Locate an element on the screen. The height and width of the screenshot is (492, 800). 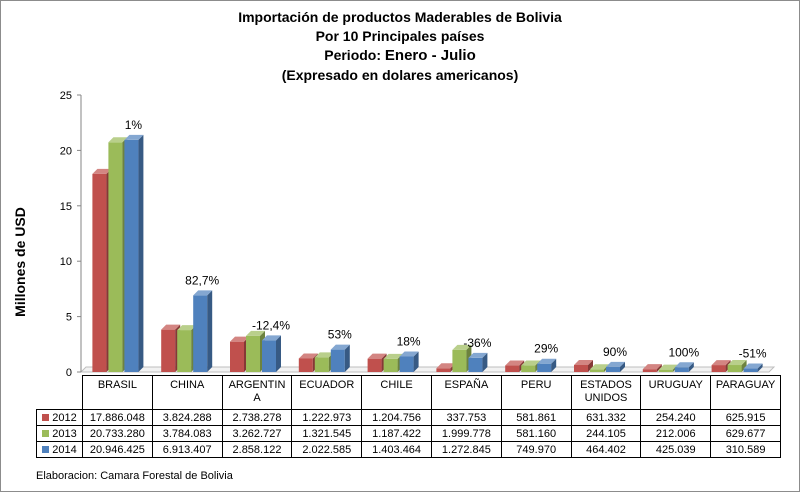
source-note: Elaboracion: Camara Forestal de Bolivia is located at coordinates (134, 476).